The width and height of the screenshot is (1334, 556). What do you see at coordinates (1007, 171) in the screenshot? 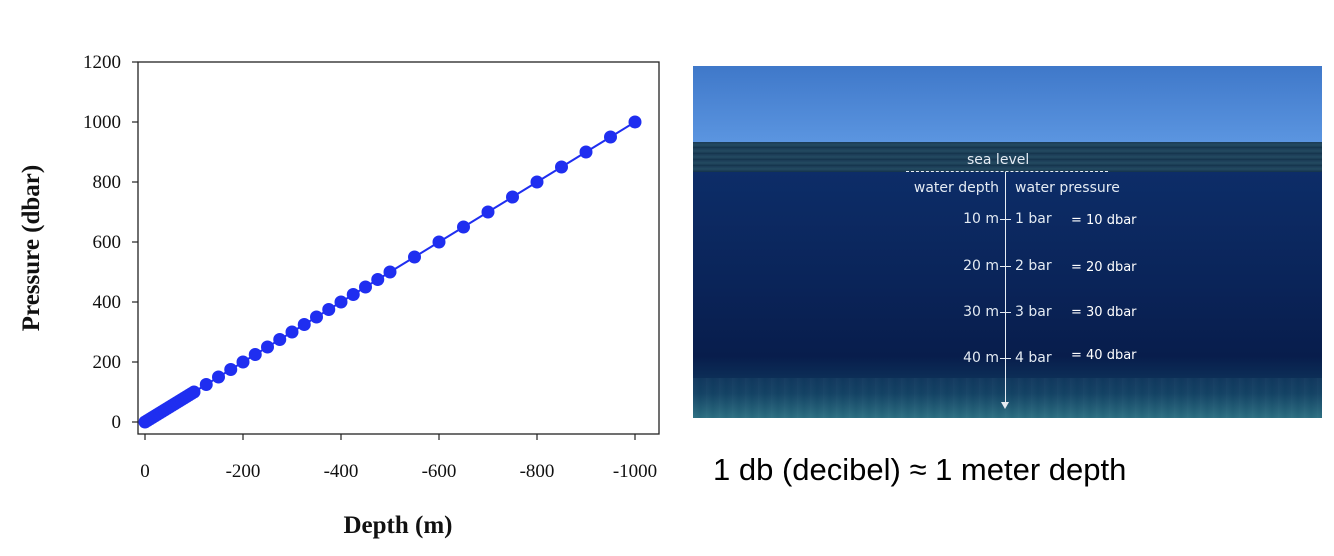
I see `sea-level-line` at bounding box center [1007, 171].